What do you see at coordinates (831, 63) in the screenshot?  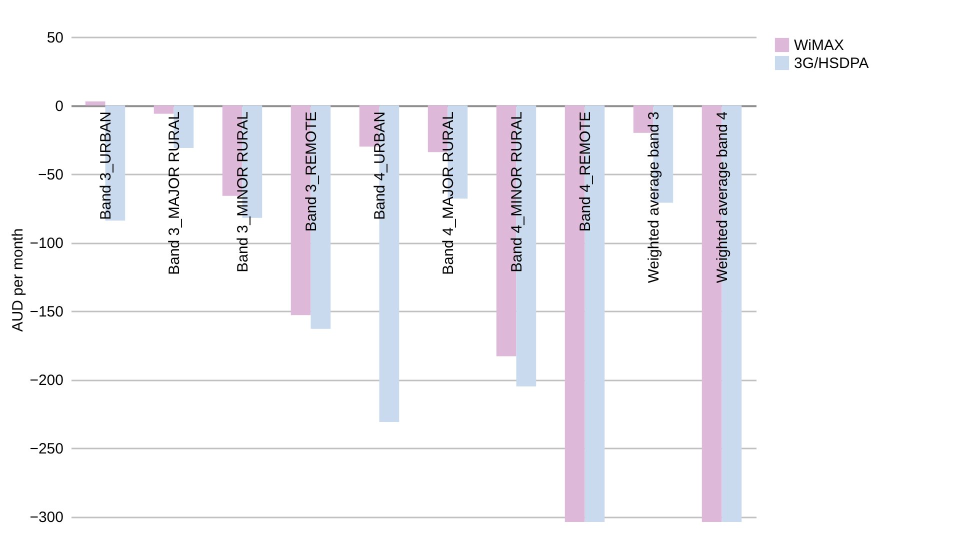 I see `legend-label: 3G/HSDPA` at bounding box center [831, 63].